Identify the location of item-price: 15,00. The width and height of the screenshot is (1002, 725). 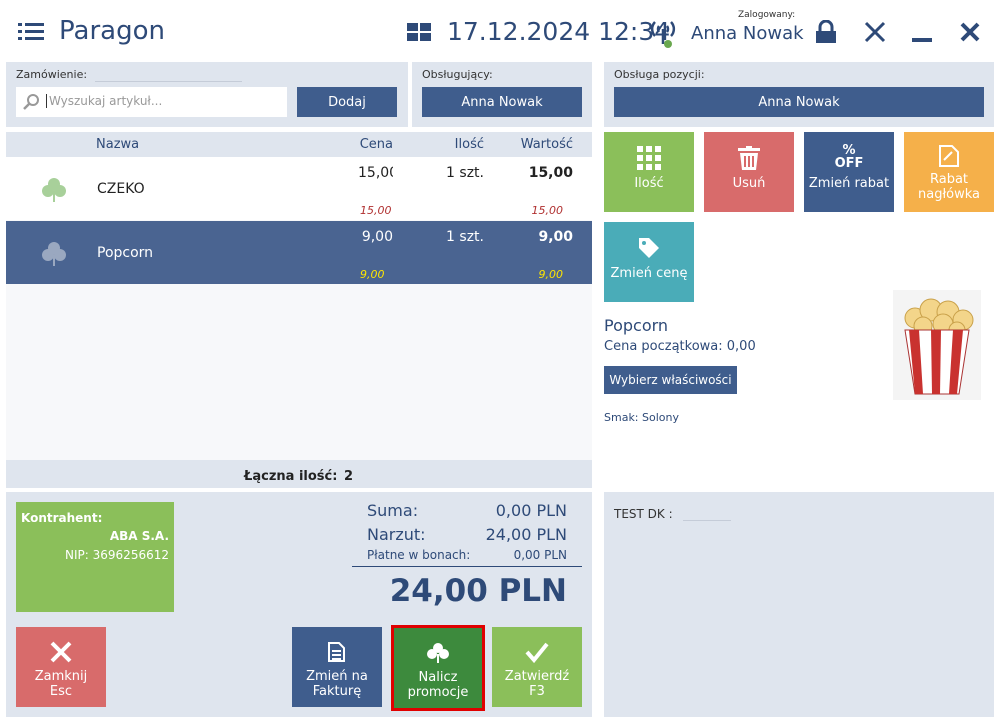
(375, 173).